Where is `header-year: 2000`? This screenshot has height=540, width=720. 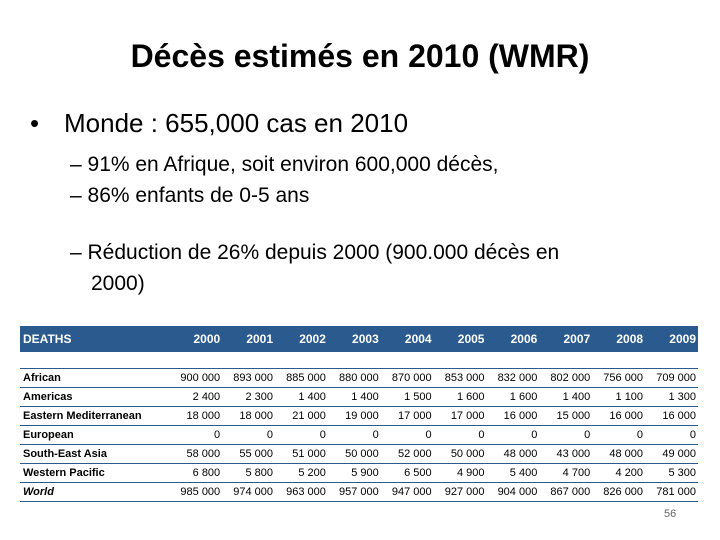 header-year: 2000 is located at coordinates (196, 340).